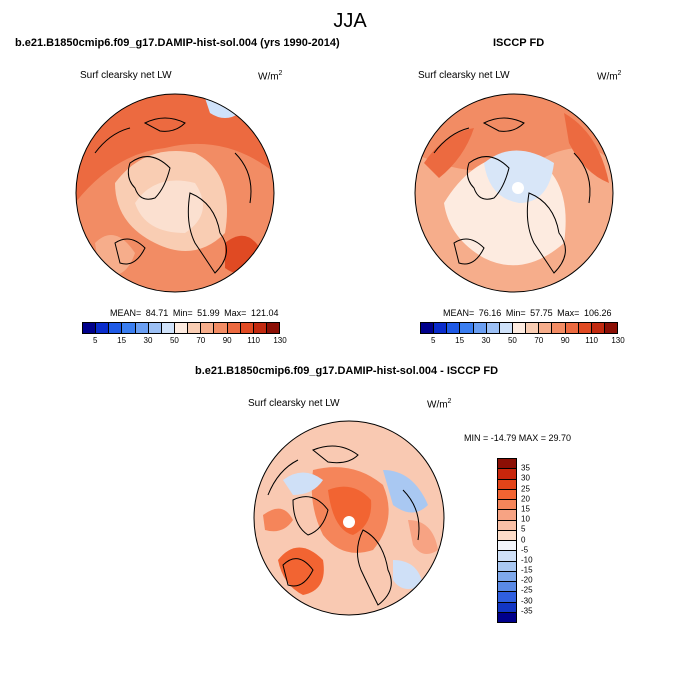  I want to click on colorbar-tick-label: 25, so click(525, 489).